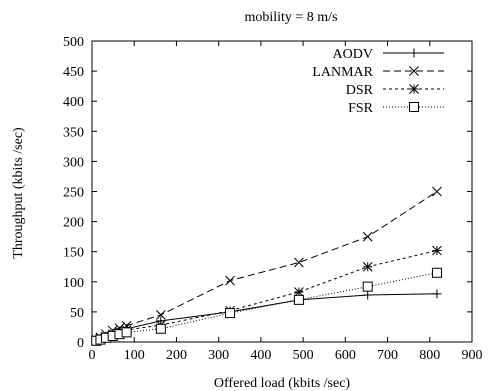  Describe the element at coordinates (77, 313) in the screenshot. I see `y-tick-label: 50` at that location.